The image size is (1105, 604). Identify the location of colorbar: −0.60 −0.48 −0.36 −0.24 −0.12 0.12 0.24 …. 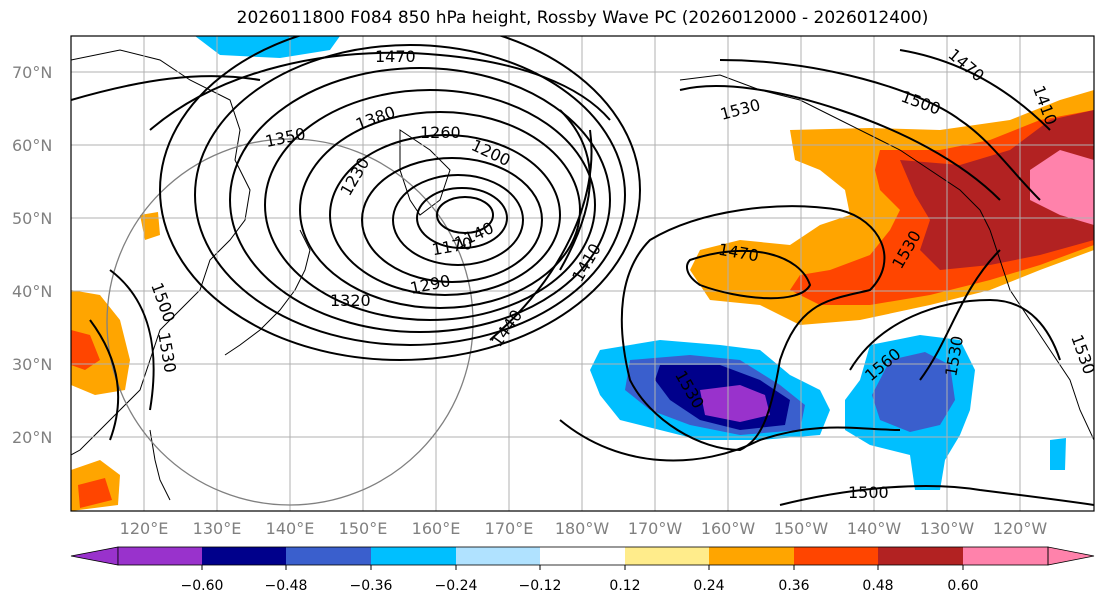
(582, 570).